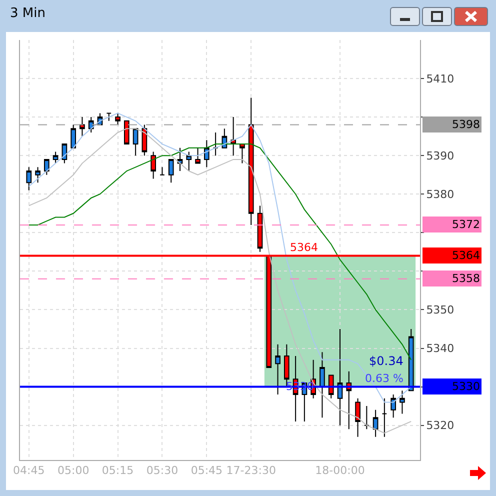 The width and height of the screenshot is (496, 496). Describe the element at coordinates (466, 278) in the screenshot. I see `ref-line-label: 5358` at that location.